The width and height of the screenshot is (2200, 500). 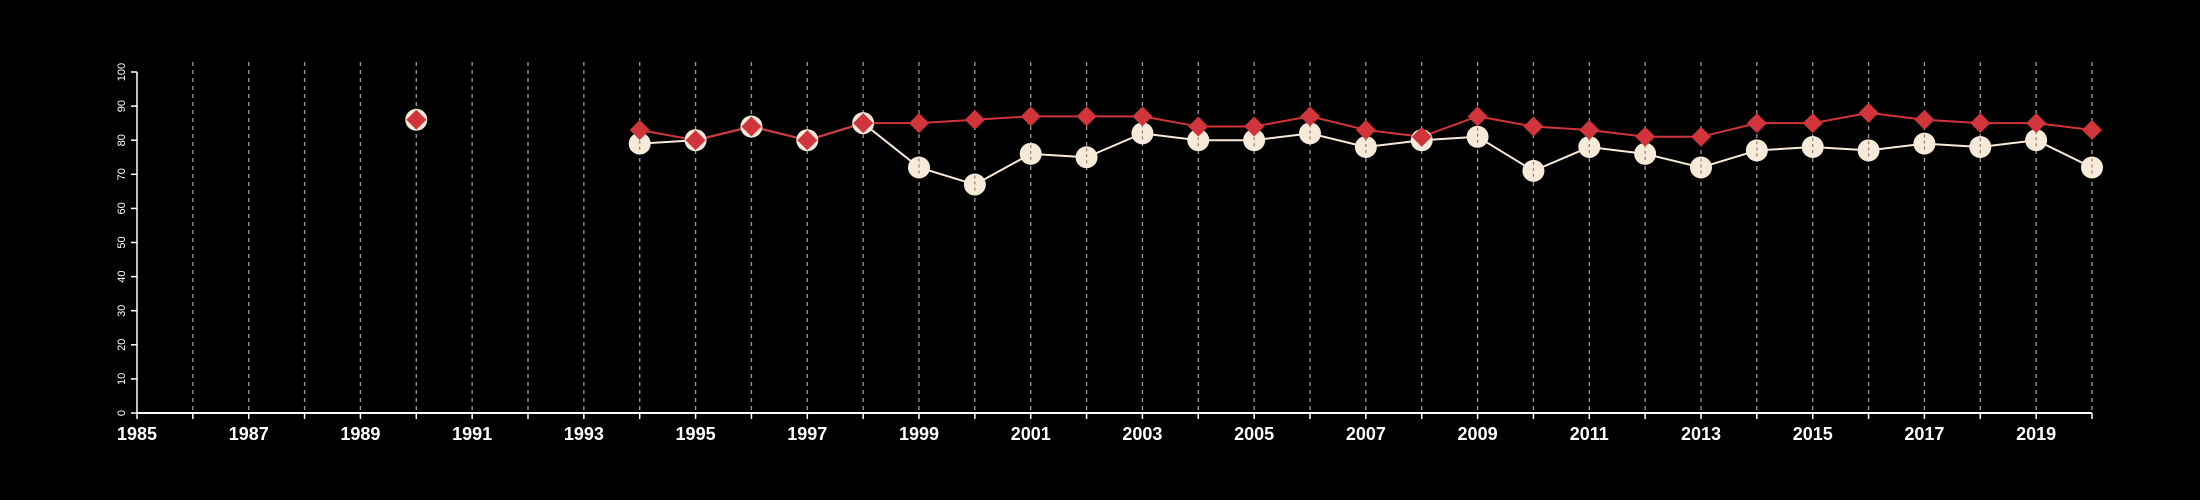 What do you see at coordinates (122, 242) in the screenshot?
I see `y-tick-label: 50` at bounding box center [122, 242].